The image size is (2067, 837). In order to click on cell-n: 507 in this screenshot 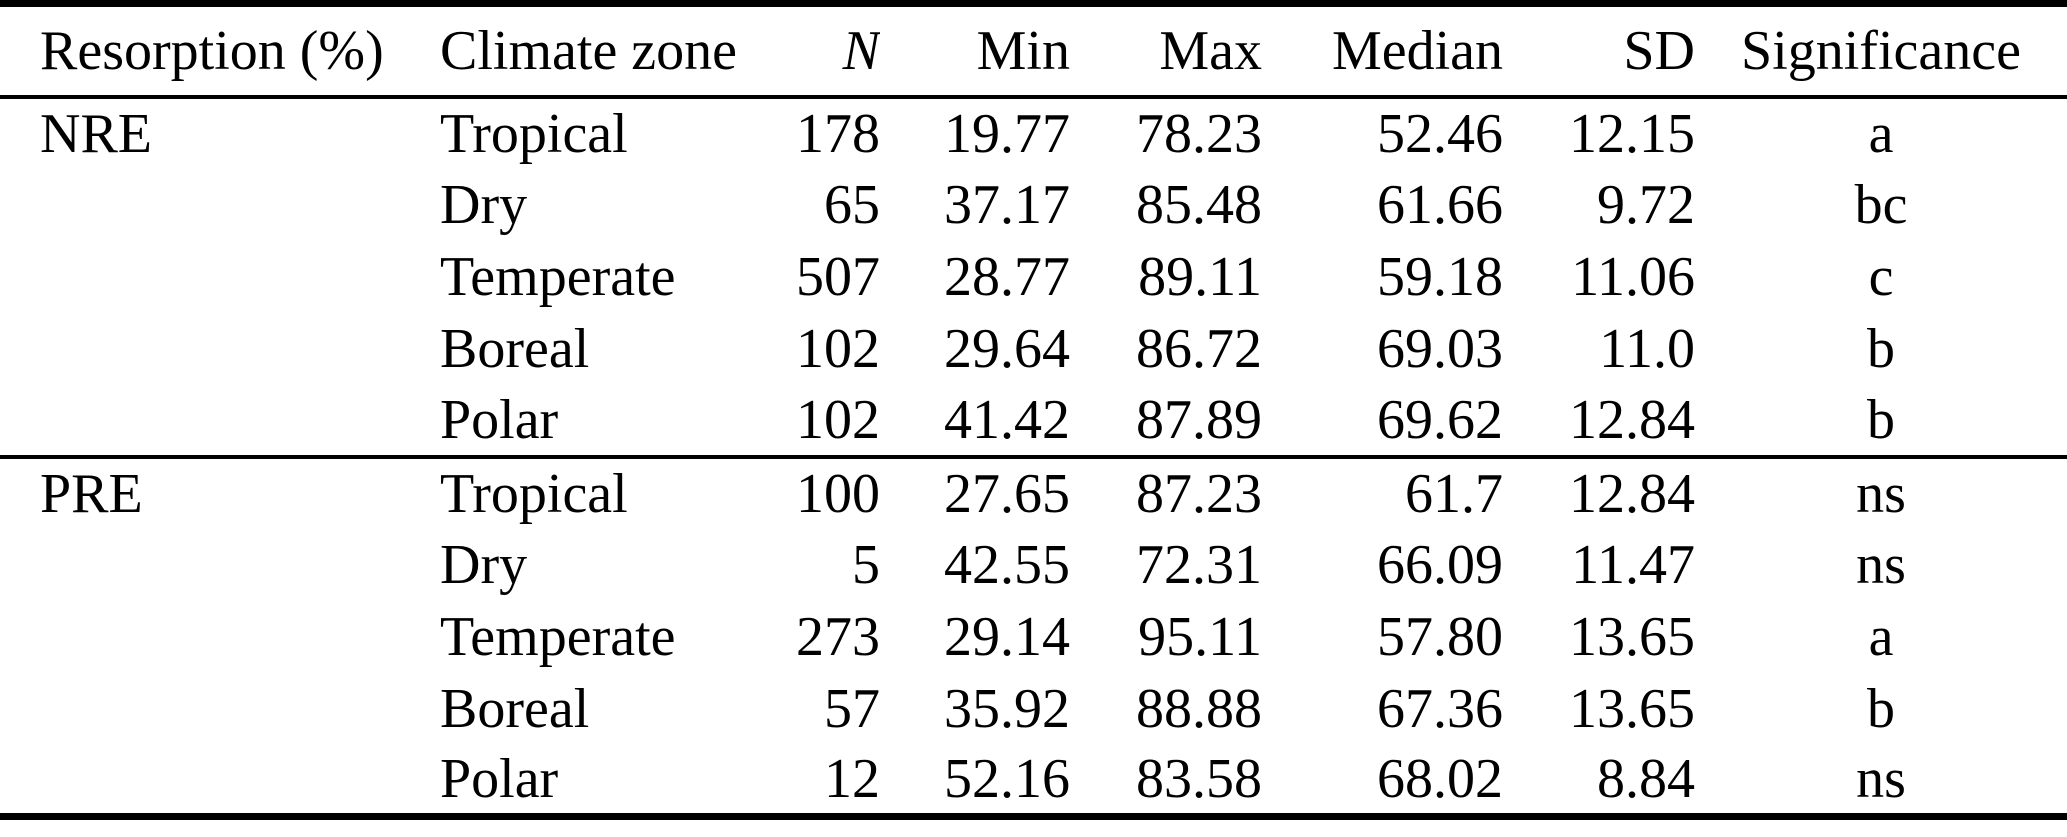, I will do `click(838, 276)`.